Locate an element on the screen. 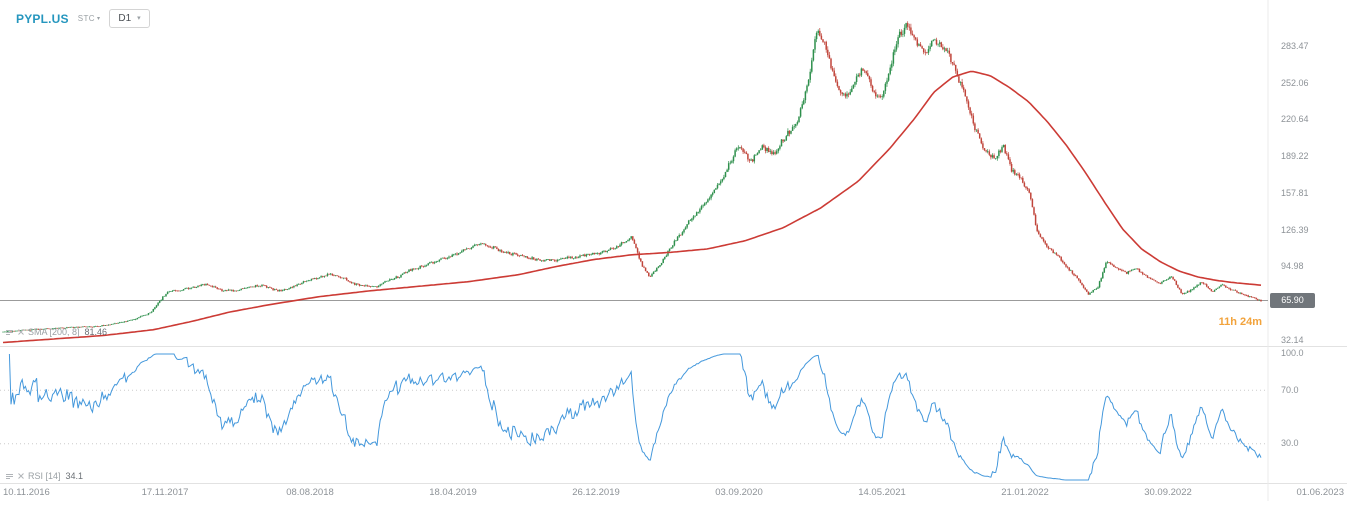 Image resolution: width=1347 pixels, height=516 pixels. rsi-legend: RSI [14] 34.1 is located at coordinates (44, 476).